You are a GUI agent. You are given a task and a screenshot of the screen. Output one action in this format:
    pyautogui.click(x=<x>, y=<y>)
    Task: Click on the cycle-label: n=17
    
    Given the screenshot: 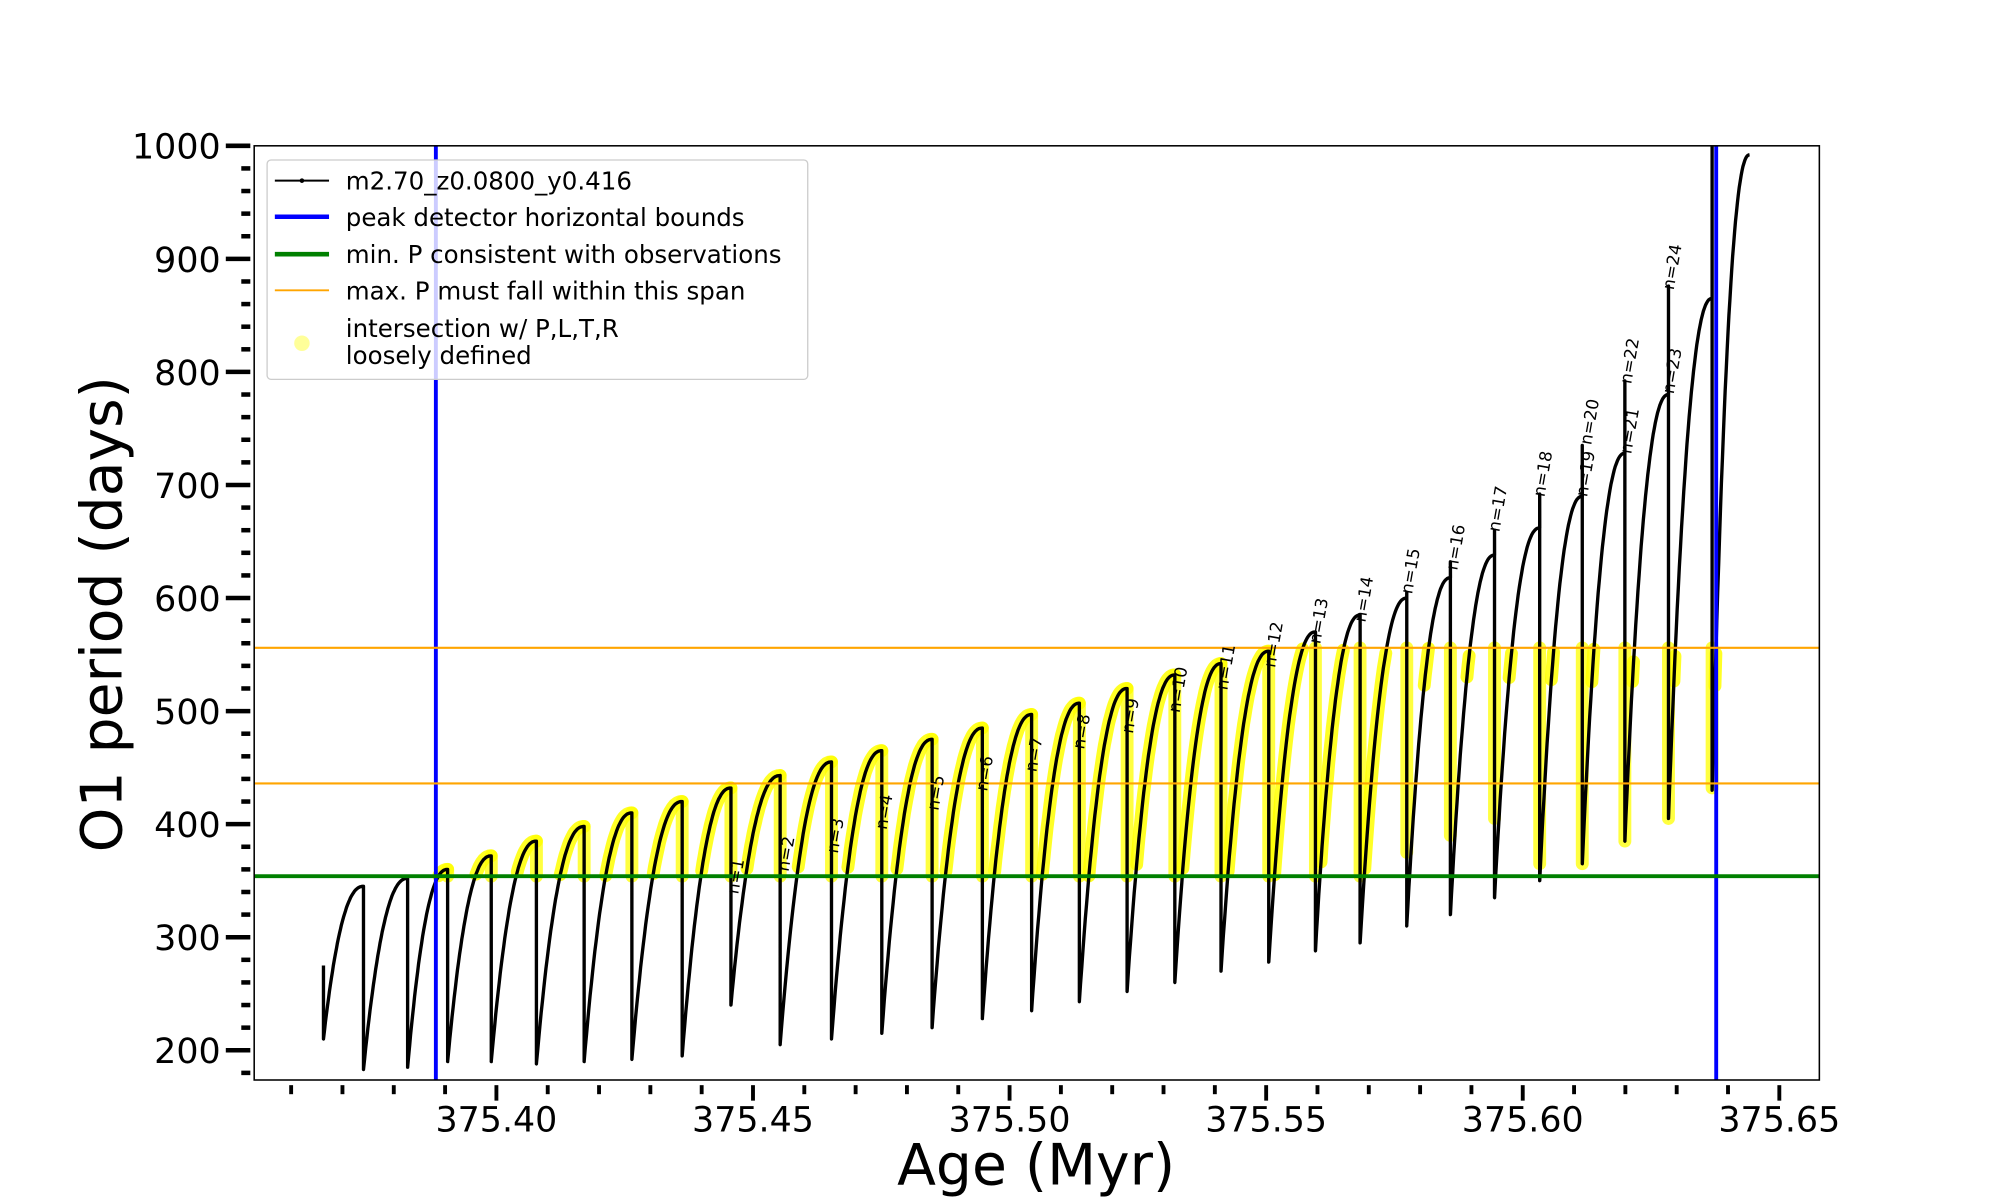 What is the action you would take?
    pyautogui.click(x=1497, y=508)
    